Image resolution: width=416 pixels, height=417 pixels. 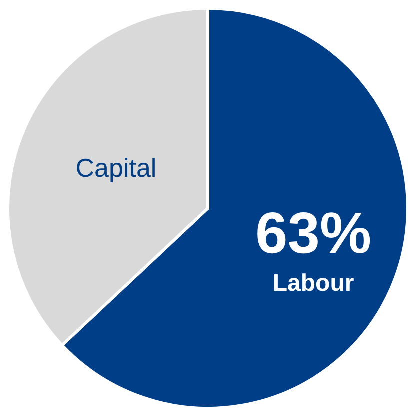 I want to click on slice-label: Labour, so click(x=313, y=284).